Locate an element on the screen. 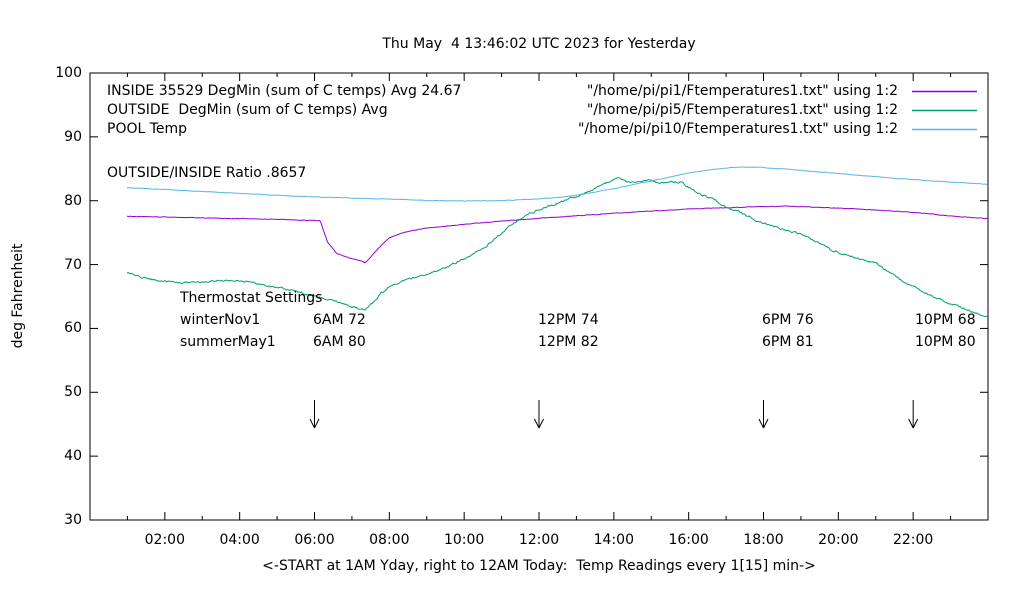 The image size is (1020, 600). x-tick-label: 04:00 is located at coordinates (239, 540).